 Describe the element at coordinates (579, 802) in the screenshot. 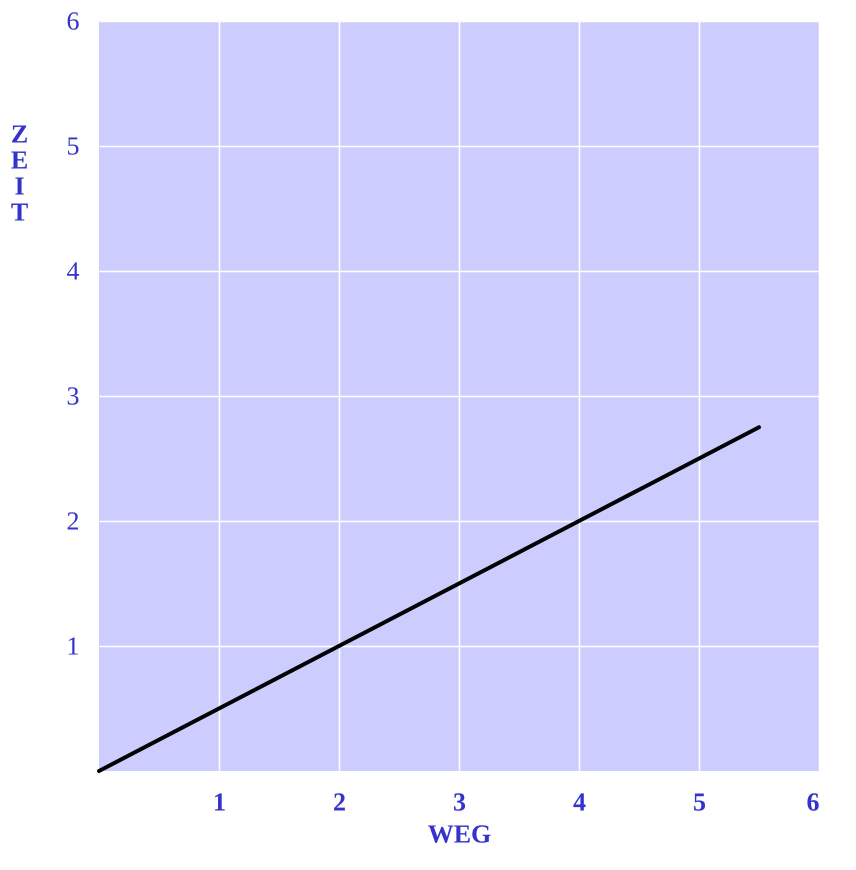

I see `x-tick-label: 4` at that location.